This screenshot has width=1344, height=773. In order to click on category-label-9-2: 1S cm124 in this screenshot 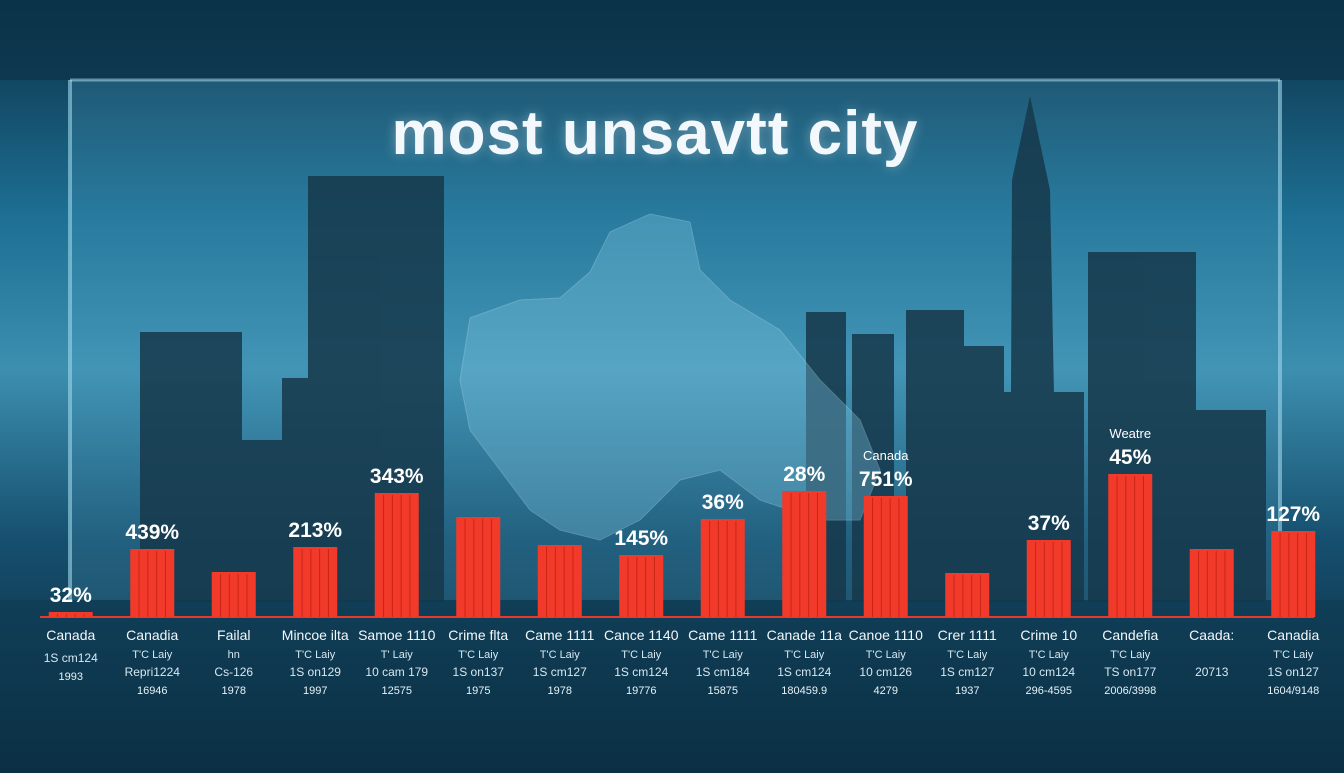, I will do `click(804, 672)`.